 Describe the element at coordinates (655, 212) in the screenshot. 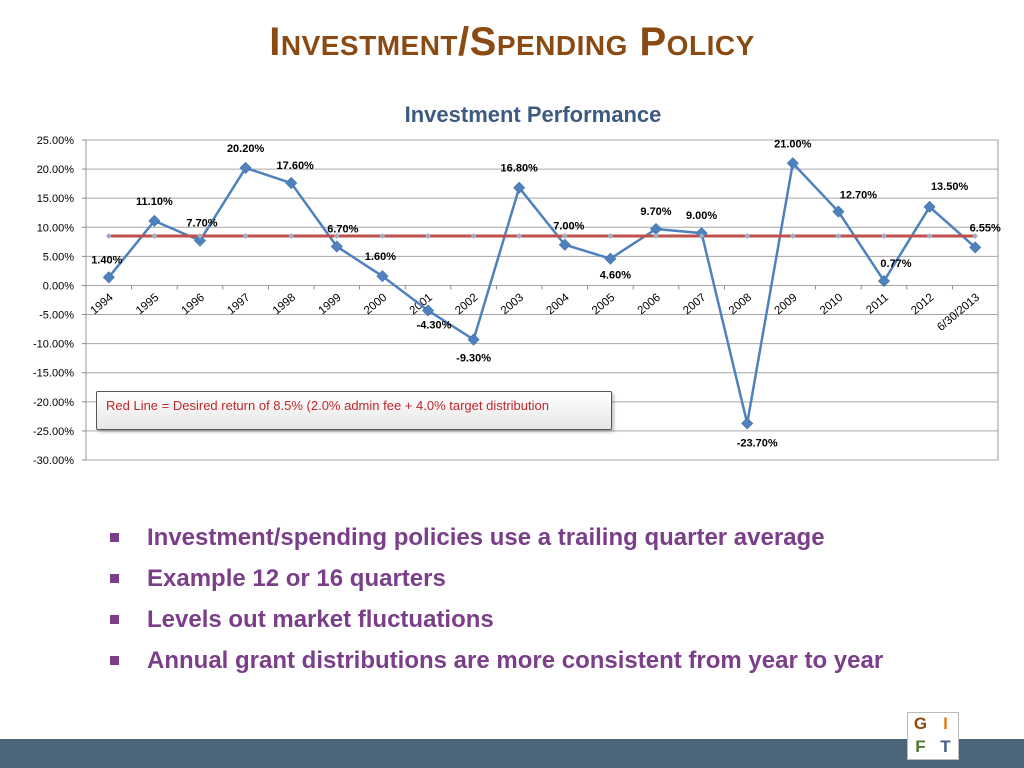

I see `data-label: 9.70%` at that location.